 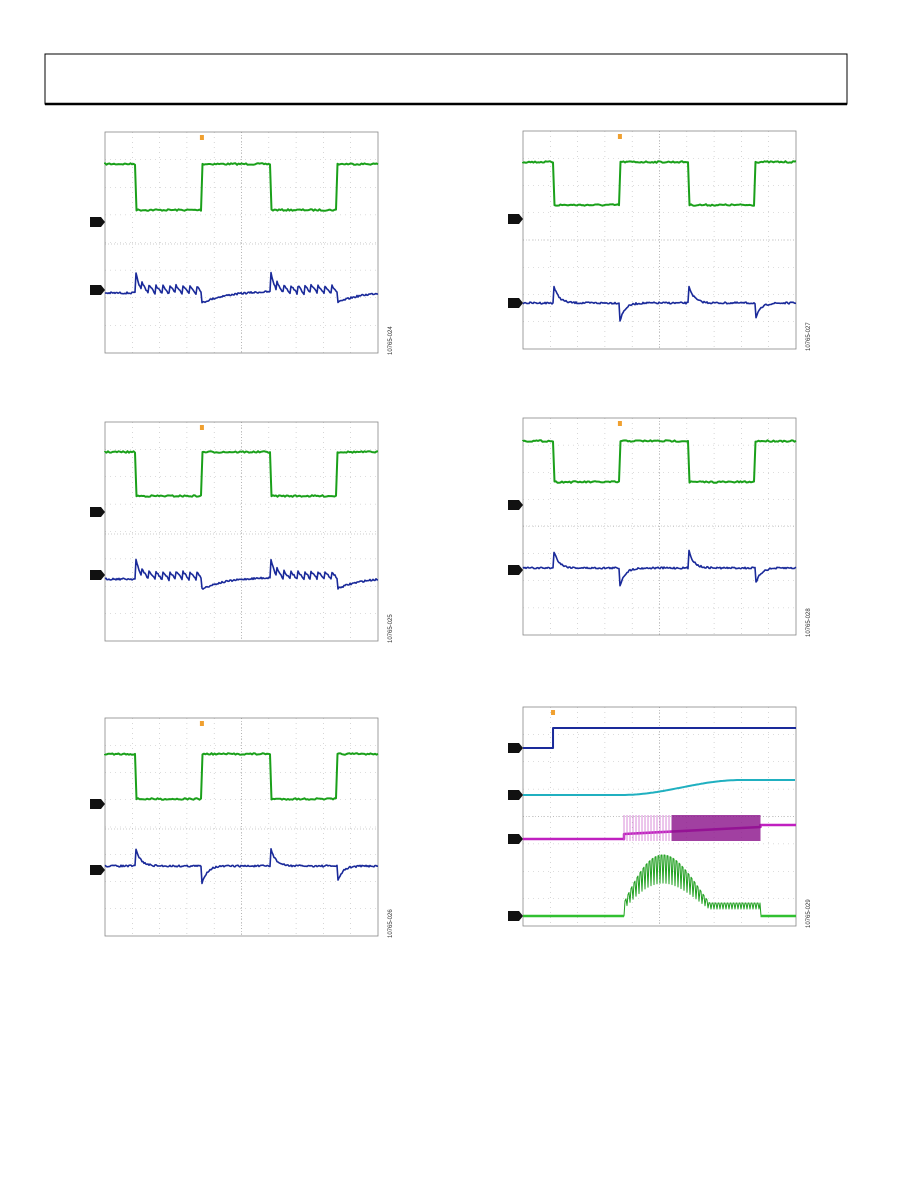 I want to click on scope-panel: 10765-028, so click(x=660, y=527).